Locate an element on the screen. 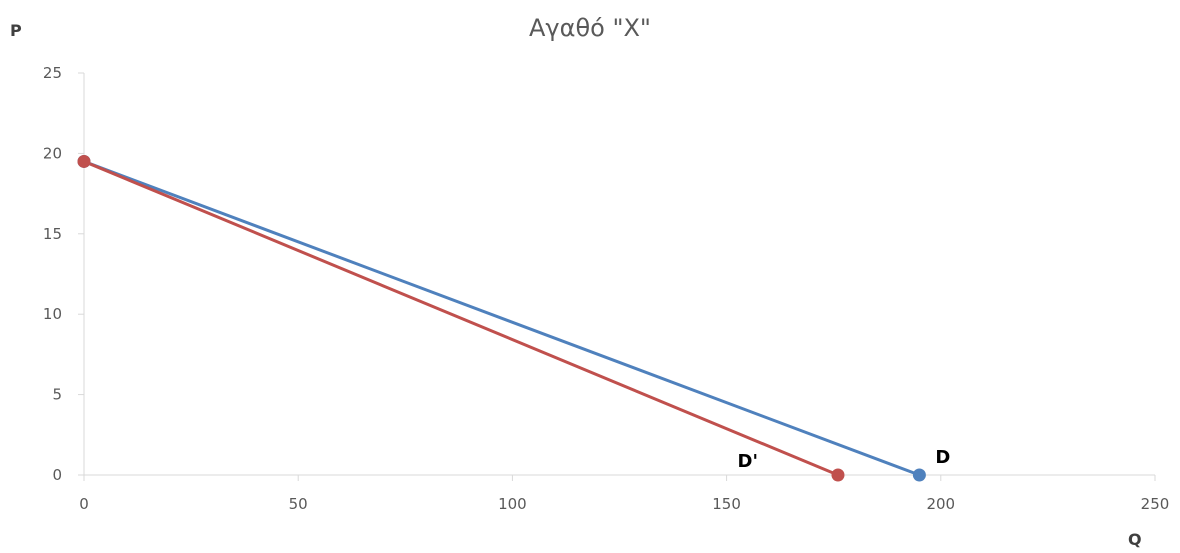 This screenshot has width=1180, height=553. x-tick-label: 0 is located at coordinates (84, 504).